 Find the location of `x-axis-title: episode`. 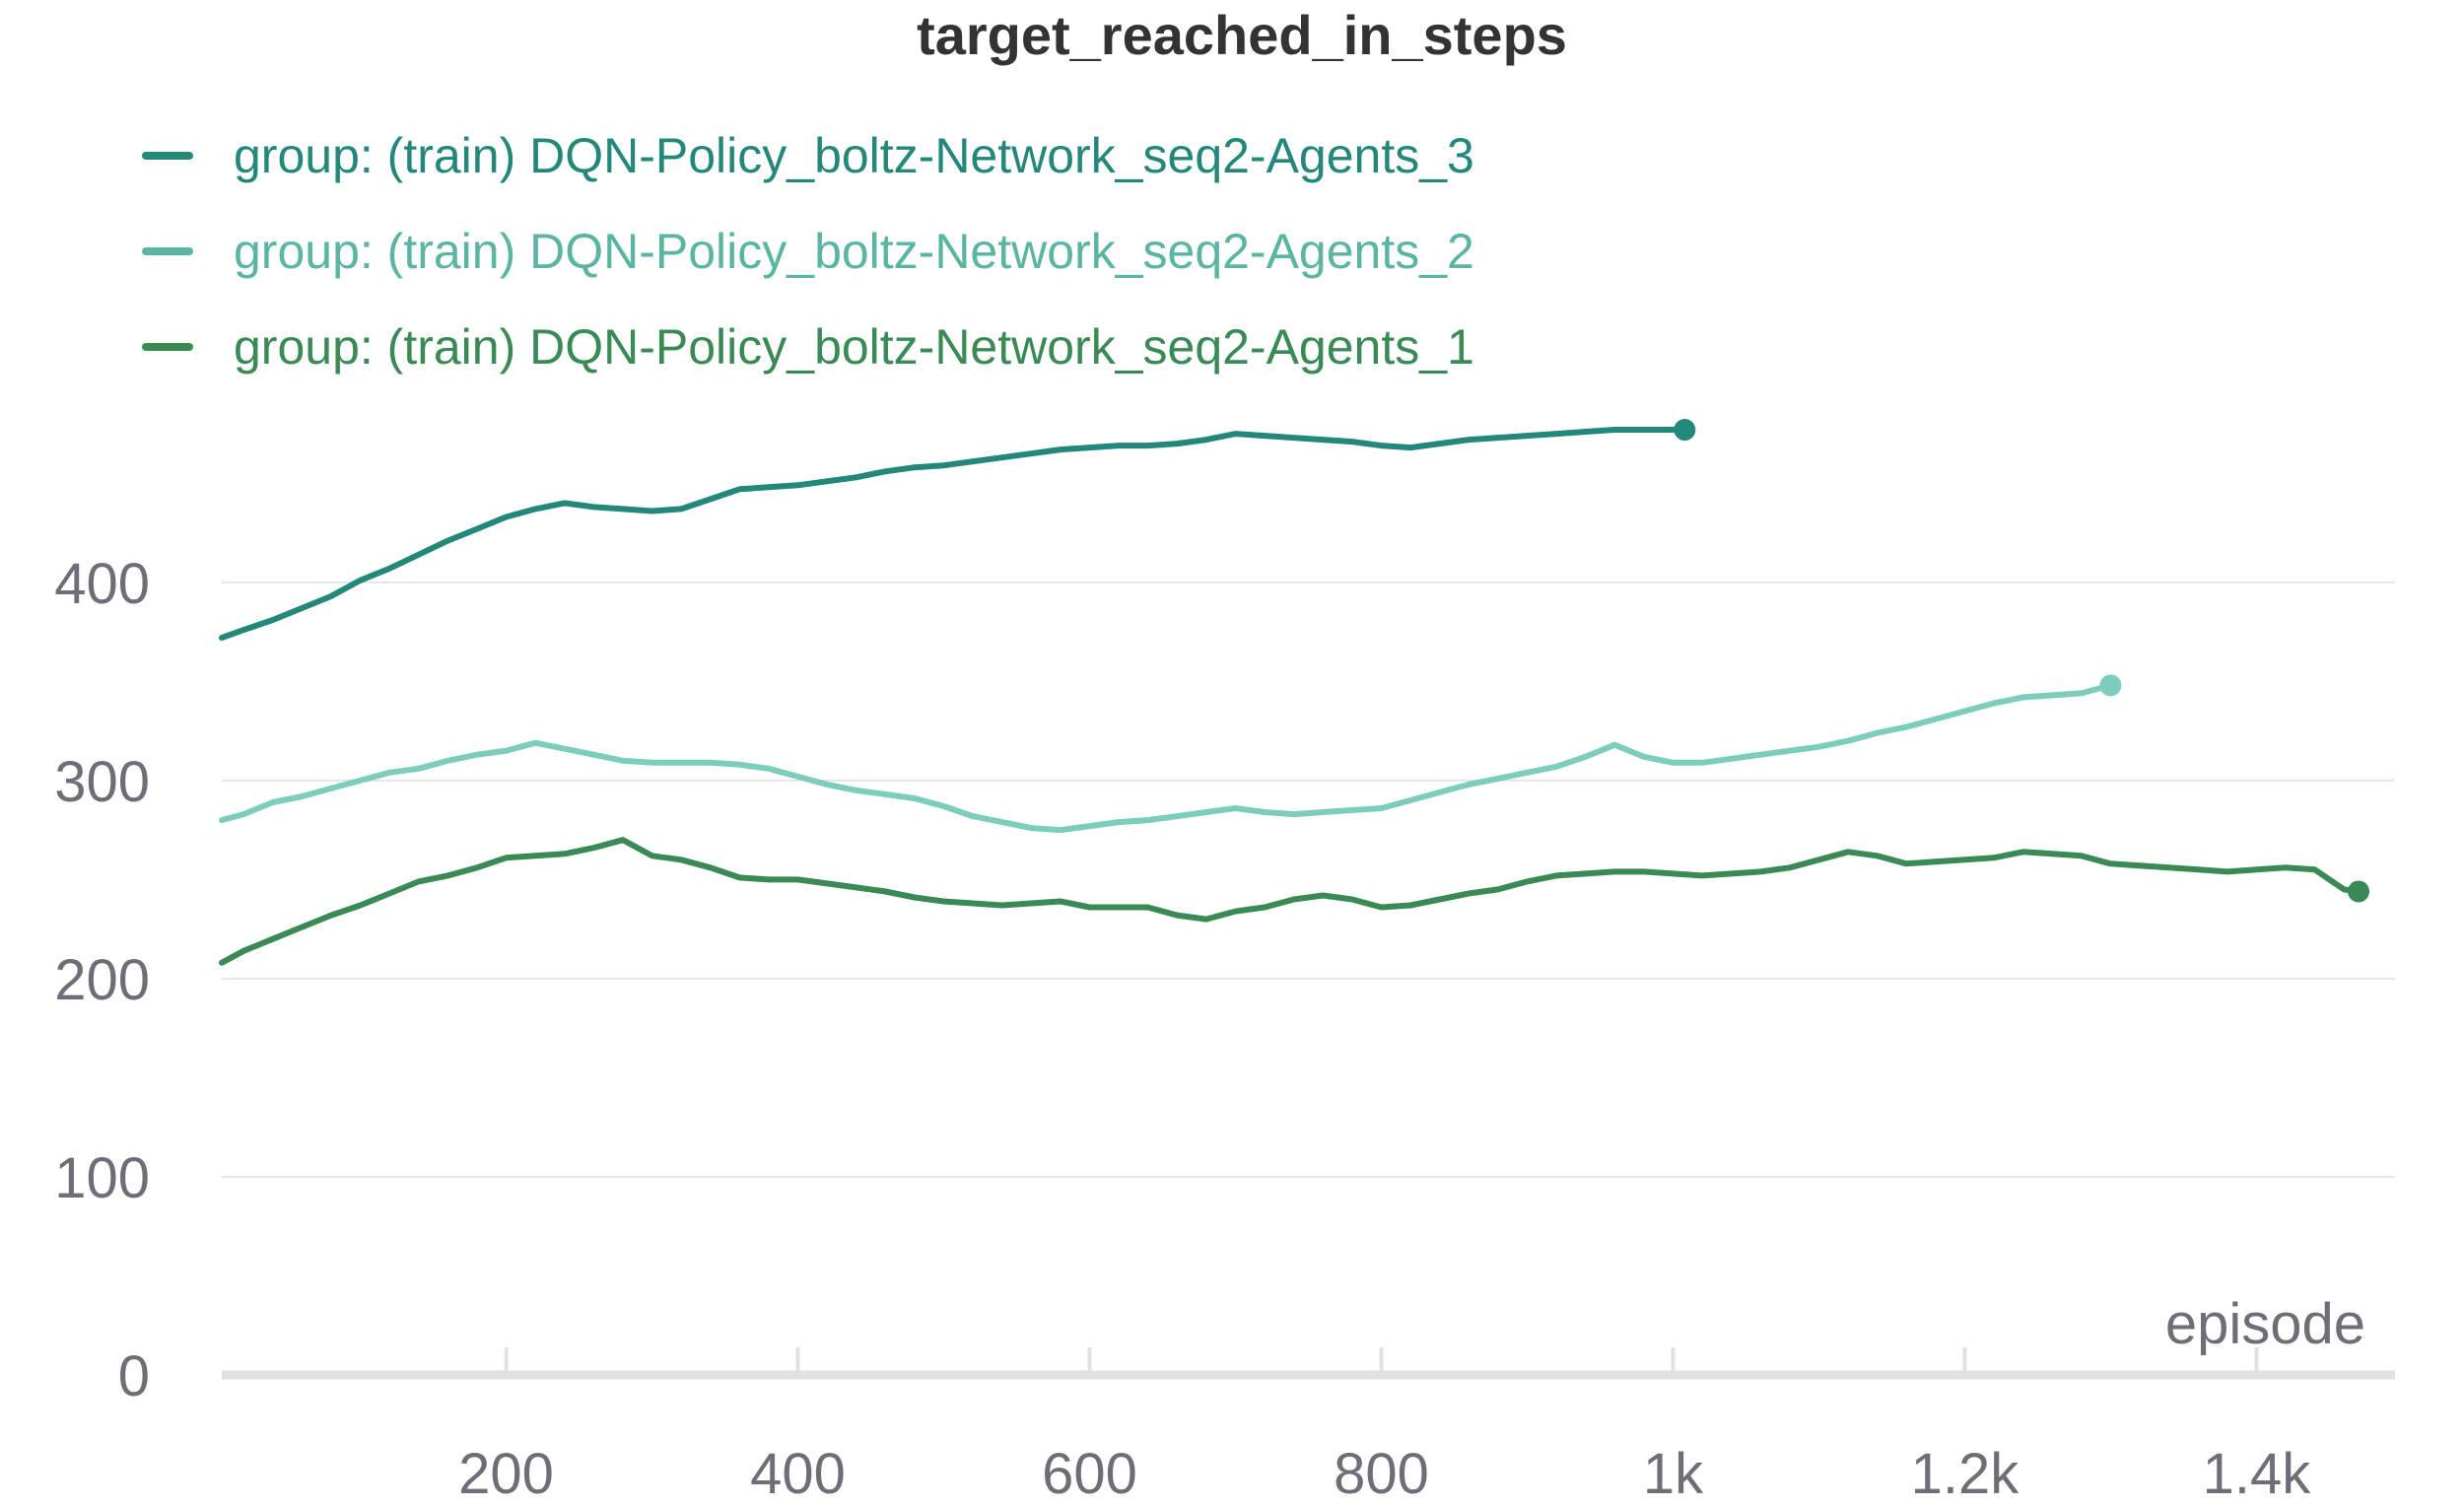

x-axis-title: episode is located at coordinates (2265, 1324).